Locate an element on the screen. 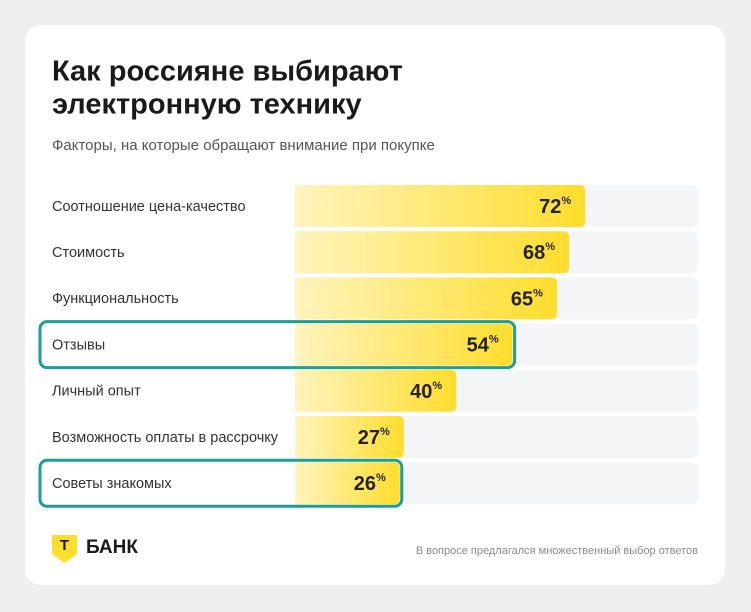  value-number: 68 is located at coordinates (534, 253).